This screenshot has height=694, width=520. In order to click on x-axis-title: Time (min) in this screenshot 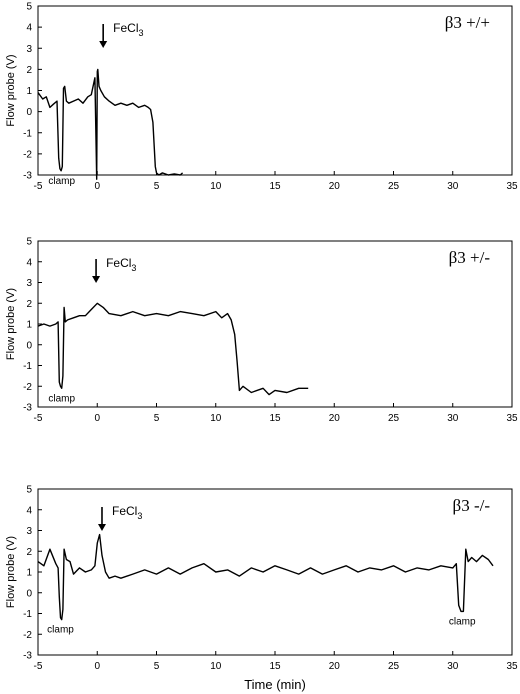, I will do `click(275, 684)`.